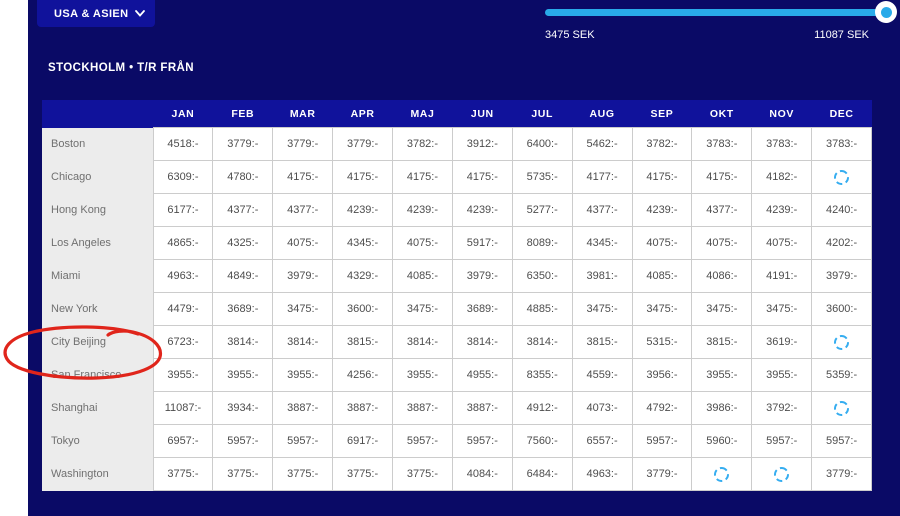  Describe the element at coordinates (243, 276) in the screenshot. I see `price-cell: 4849:-` at that location.